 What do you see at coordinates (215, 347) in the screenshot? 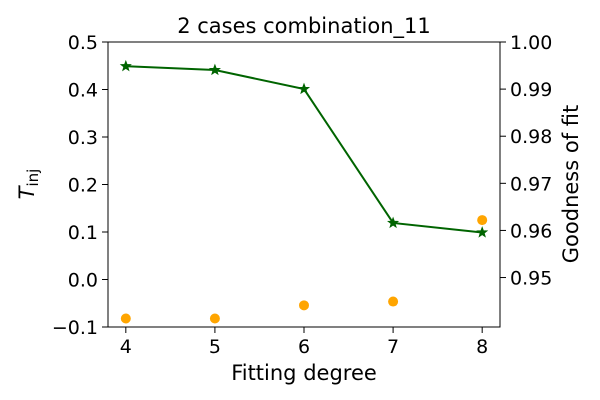
I see `x-tick-label: 5` at bounding box center [215, 347].